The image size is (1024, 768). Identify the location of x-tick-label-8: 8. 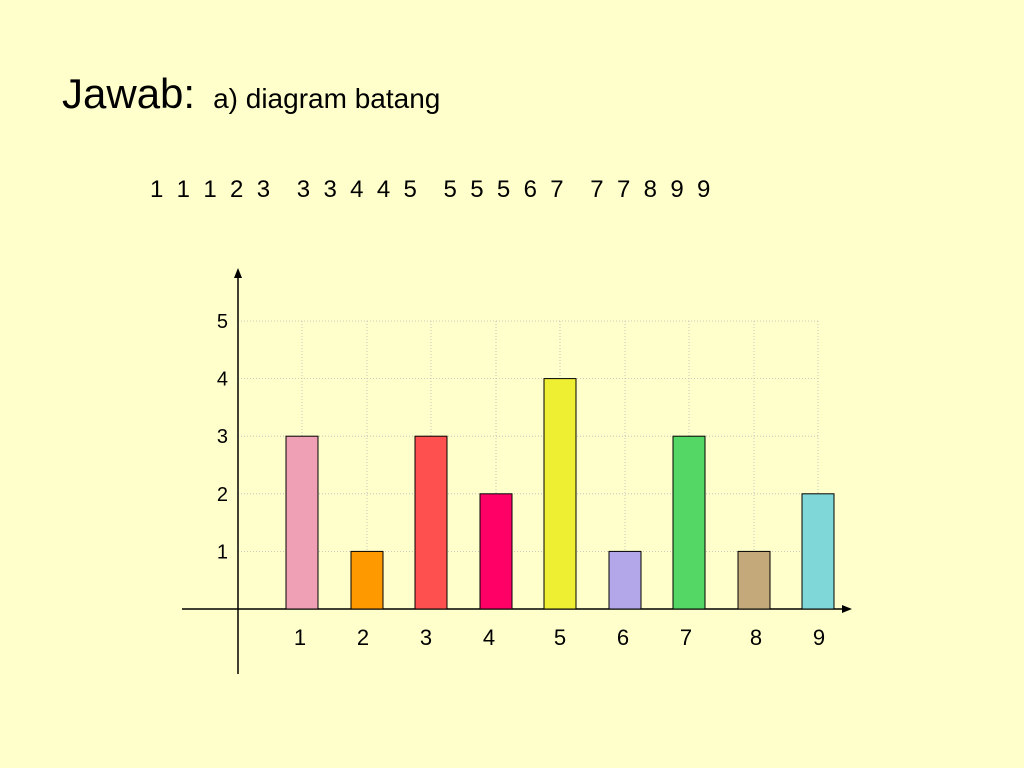
(756, 637).